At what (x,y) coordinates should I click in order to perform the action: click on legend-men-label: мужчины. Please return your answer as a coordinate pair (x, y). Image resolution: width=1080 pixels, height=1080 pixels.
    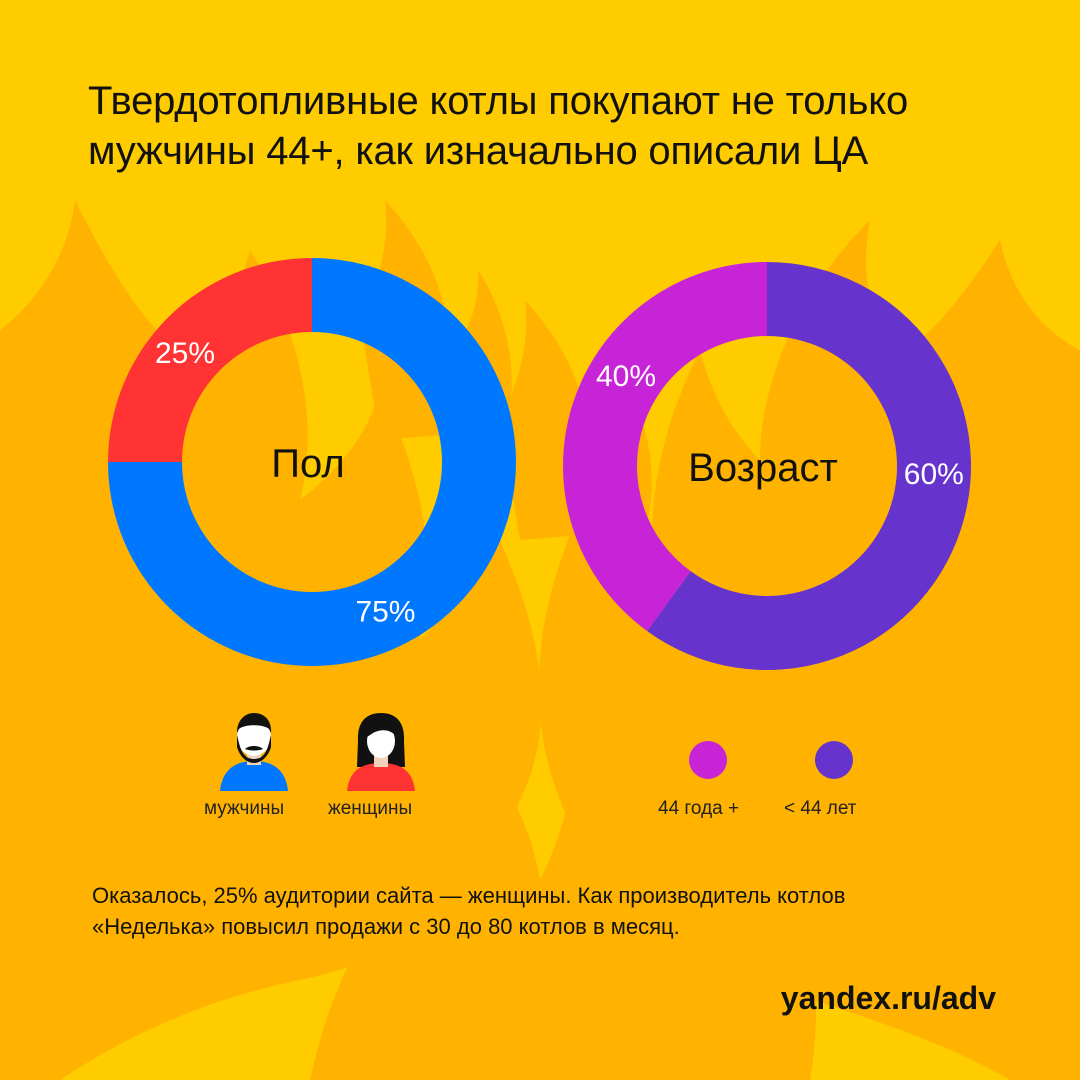
    Looking at the image, I should click on (244, 808).